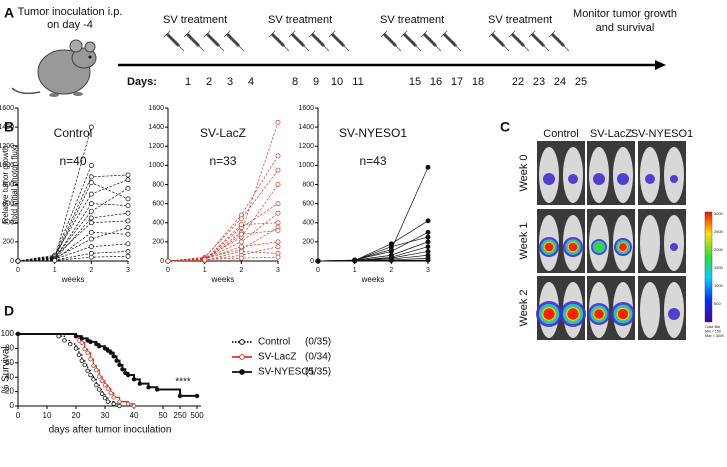 The height and width of the screenshot is (467, 727). I want to click on colorbar-label: Min = 150, so click(713, 331).